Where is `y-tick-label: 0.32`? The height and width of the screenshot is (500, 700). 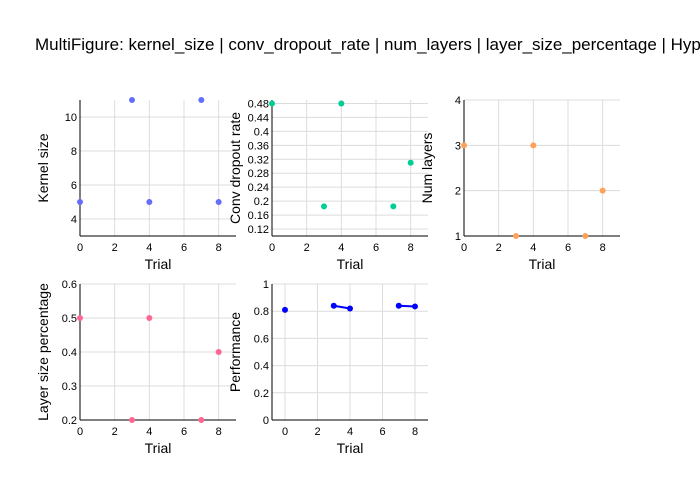 y-tick-label: 0.32 is located at coordinates (258, 160).